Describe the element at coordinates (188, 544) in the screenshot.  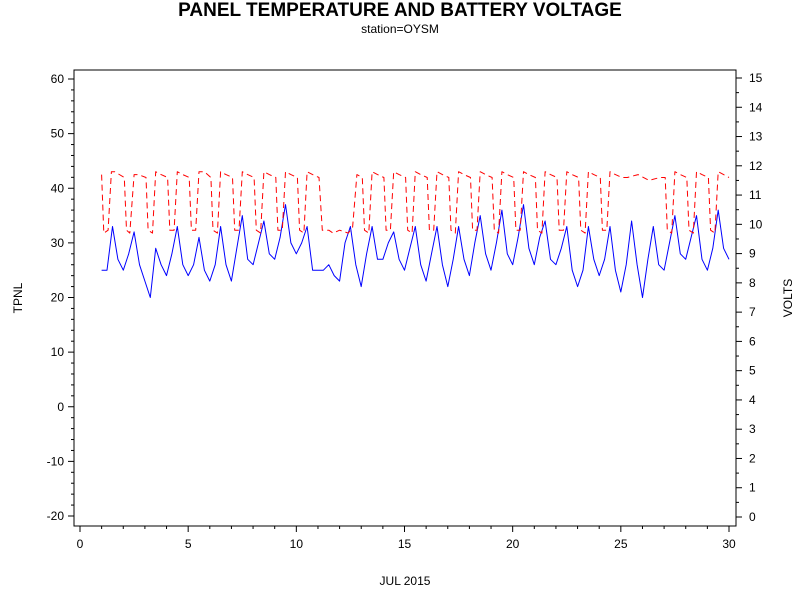
I see `x-tick-label: 5` at that location.